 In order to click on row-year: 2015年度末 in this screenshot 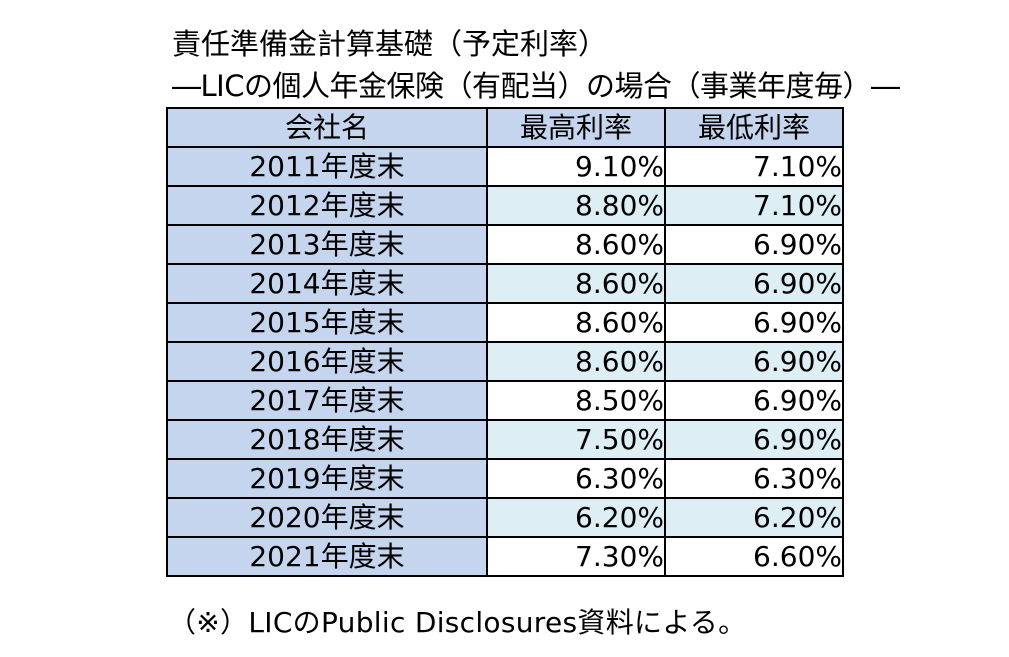, I will do `click(327, 322)`.